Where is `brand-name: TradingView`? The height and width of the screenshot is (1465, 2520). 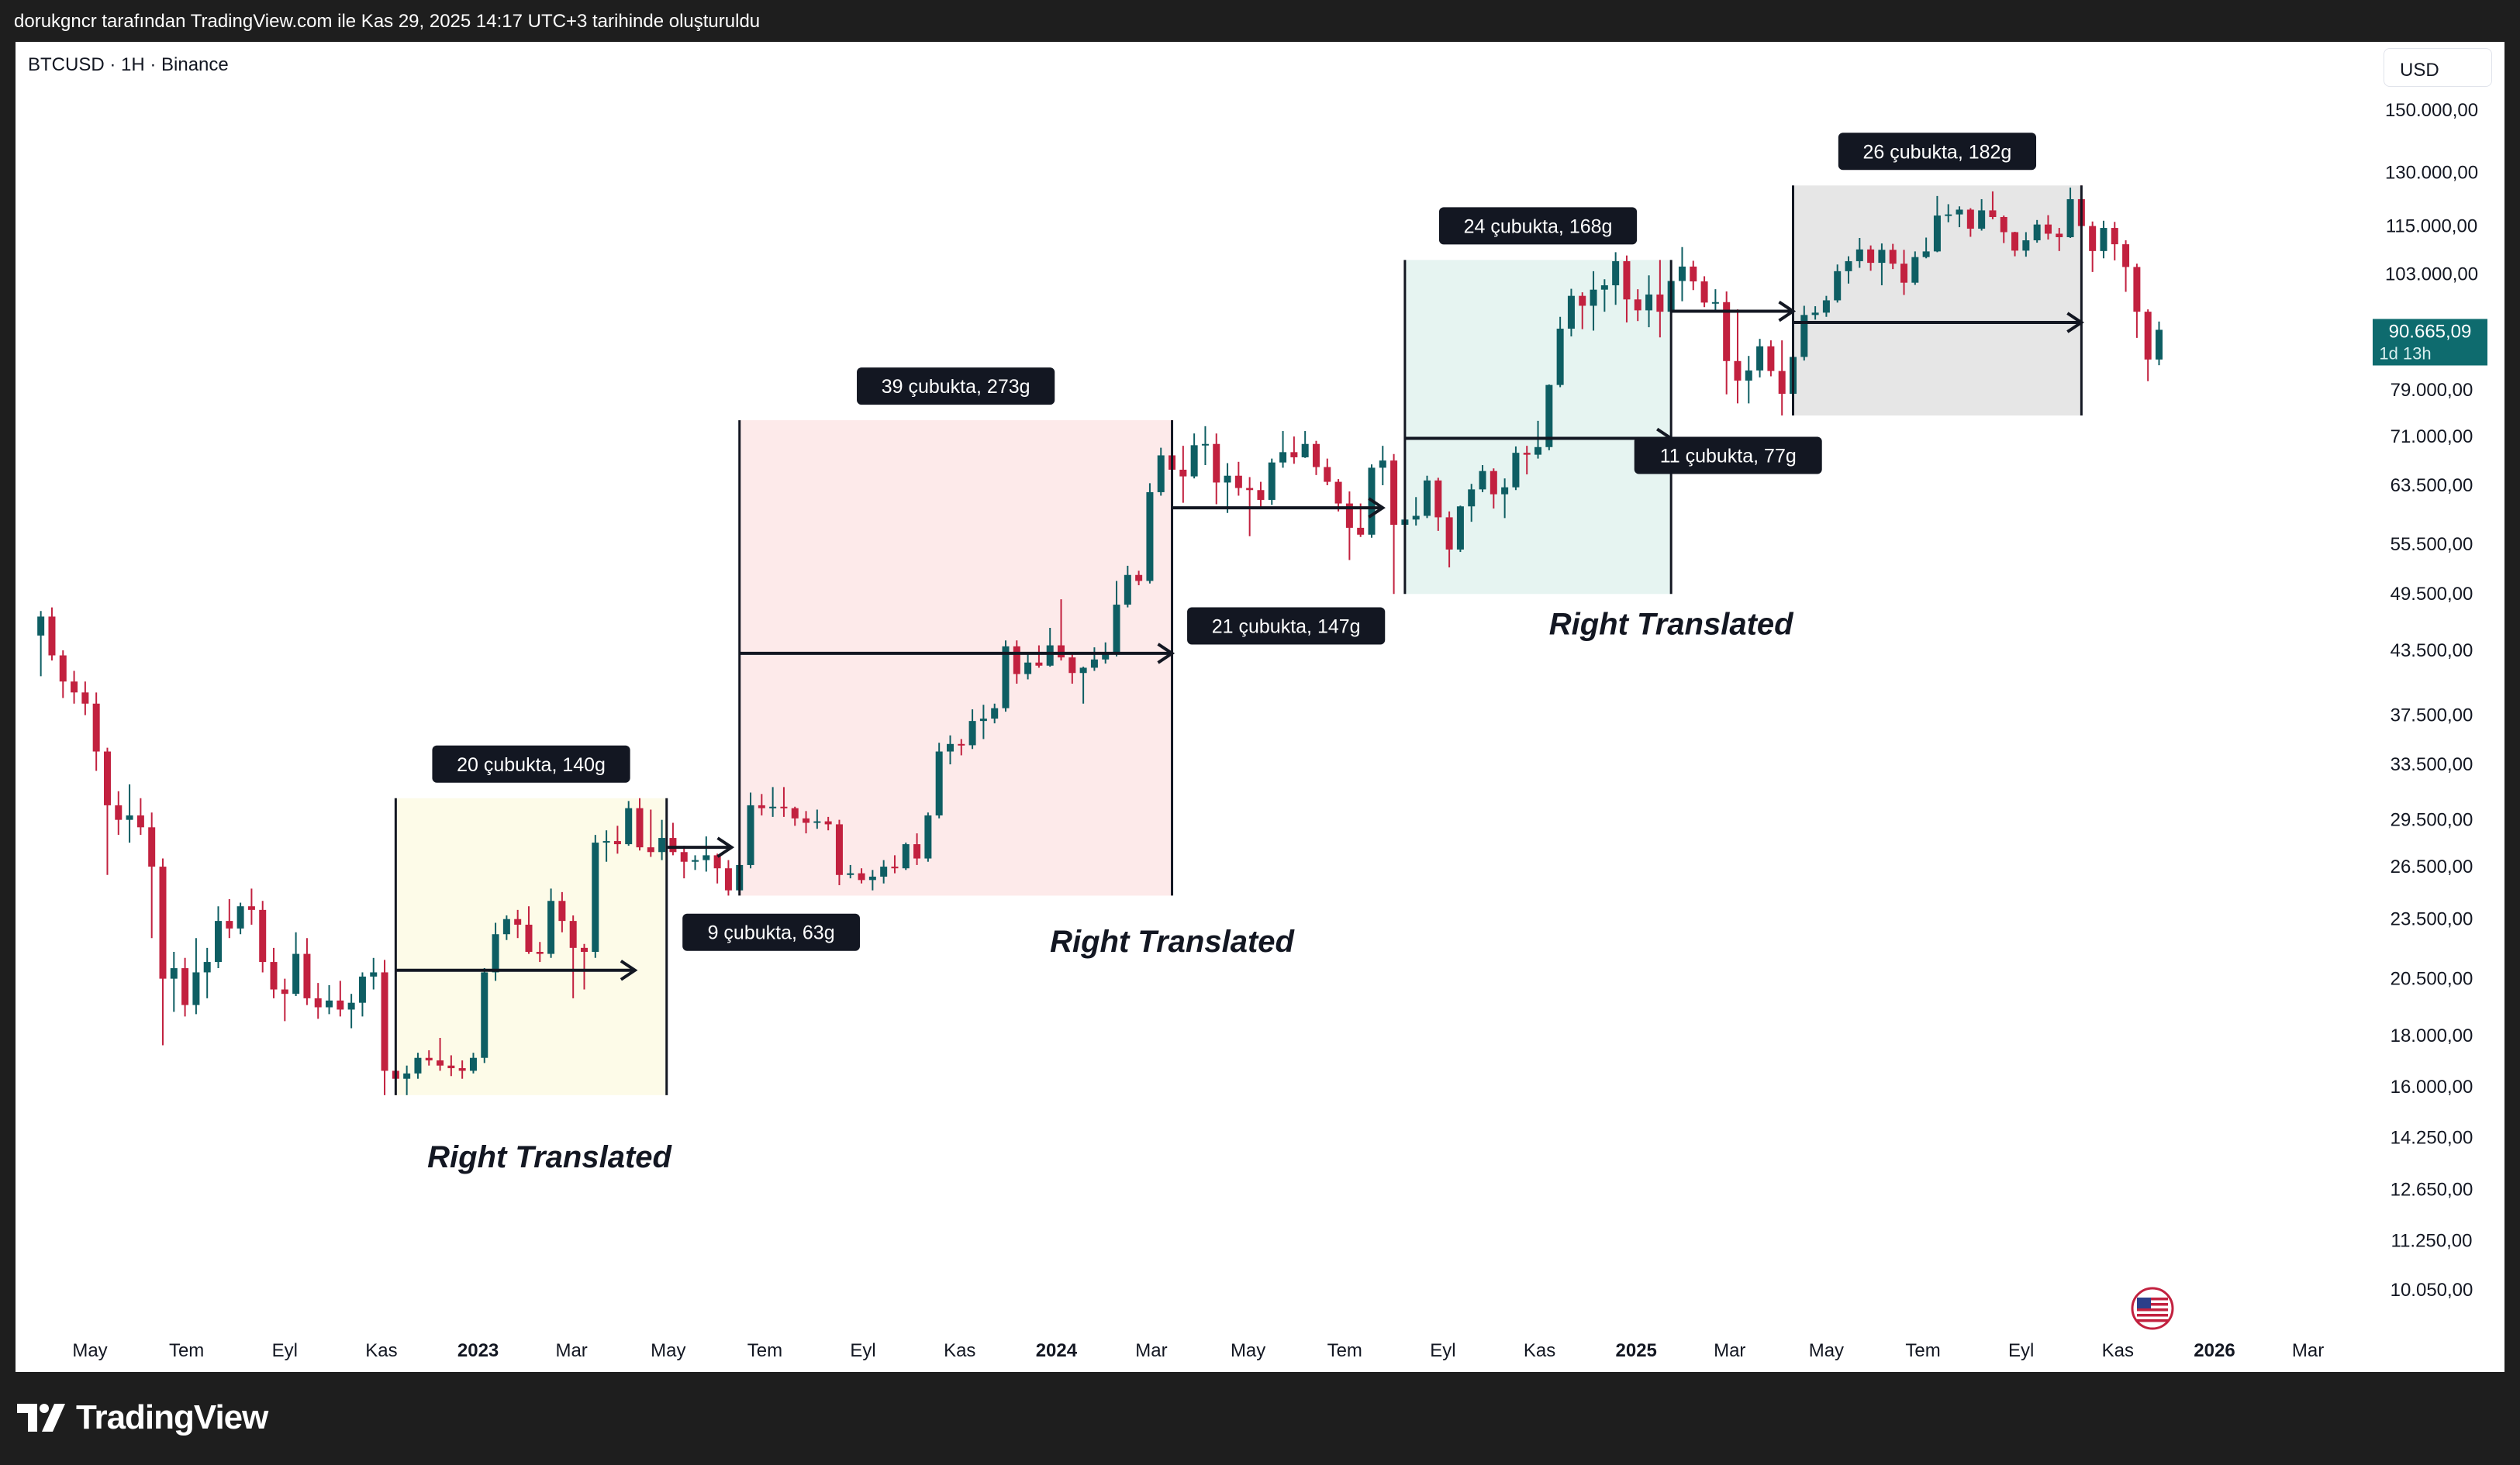
brand-name: TradingView is located at coordinates (172, 1417).